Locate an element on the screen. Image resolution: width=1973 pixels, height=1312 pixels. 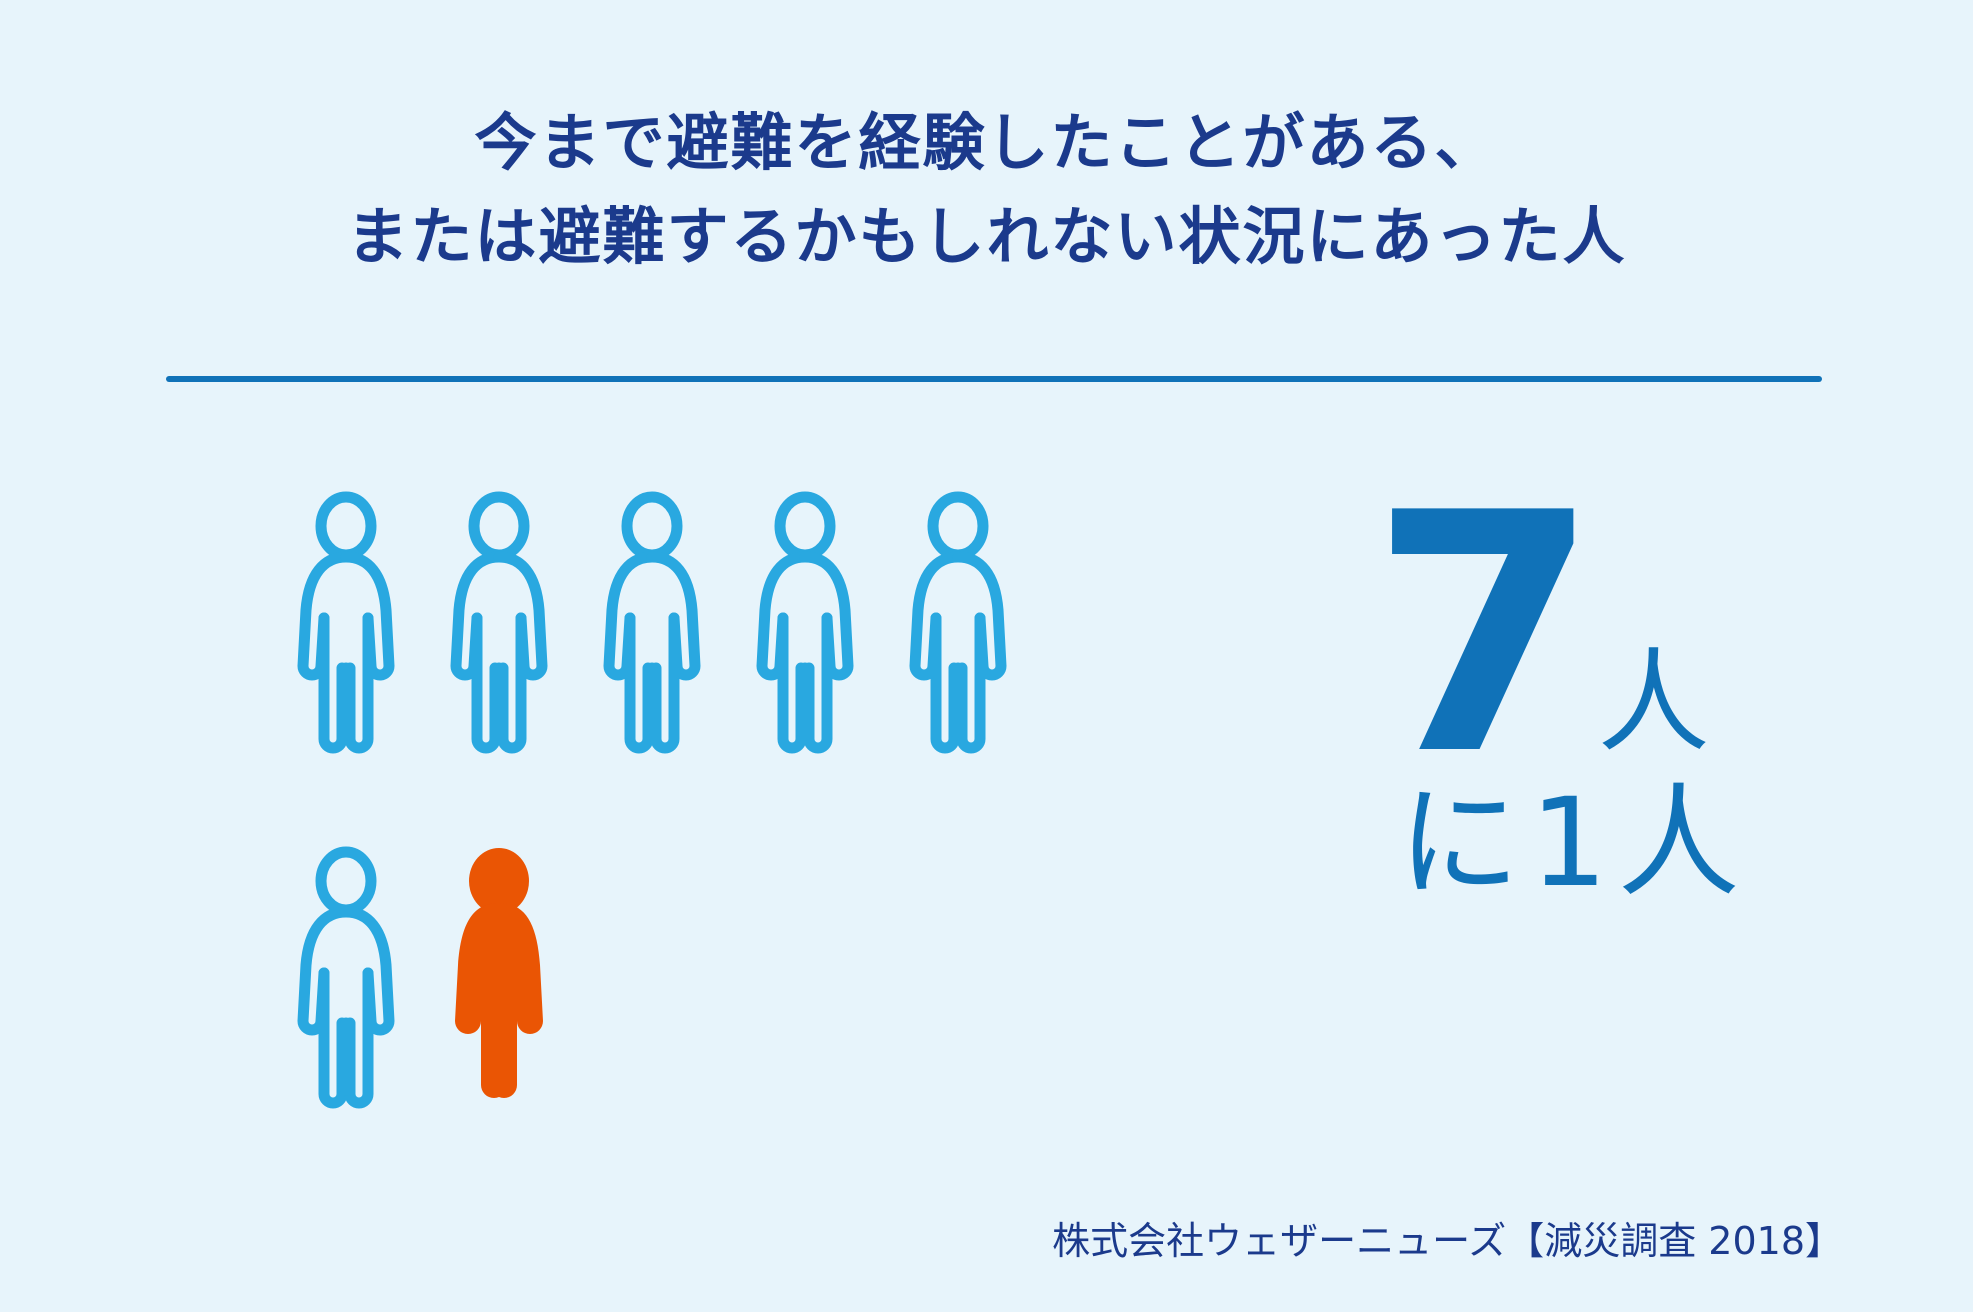
statistic-suffix: に1人 is located at coordinates (1574, 843).